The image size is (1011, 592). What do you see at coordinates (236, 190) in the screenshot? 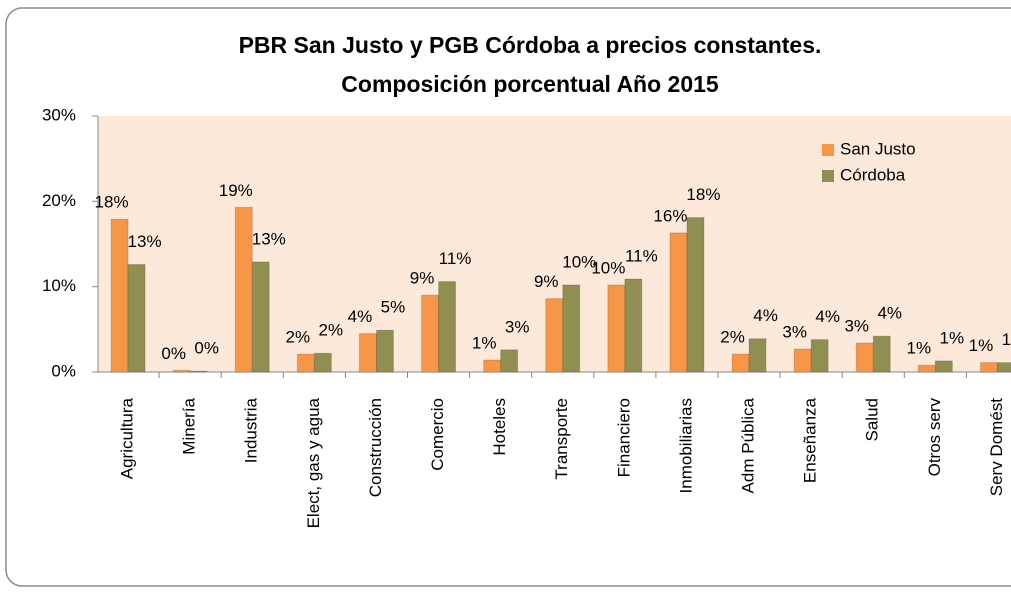
I see `data-label: 19%` at bounding box center [236, 190].